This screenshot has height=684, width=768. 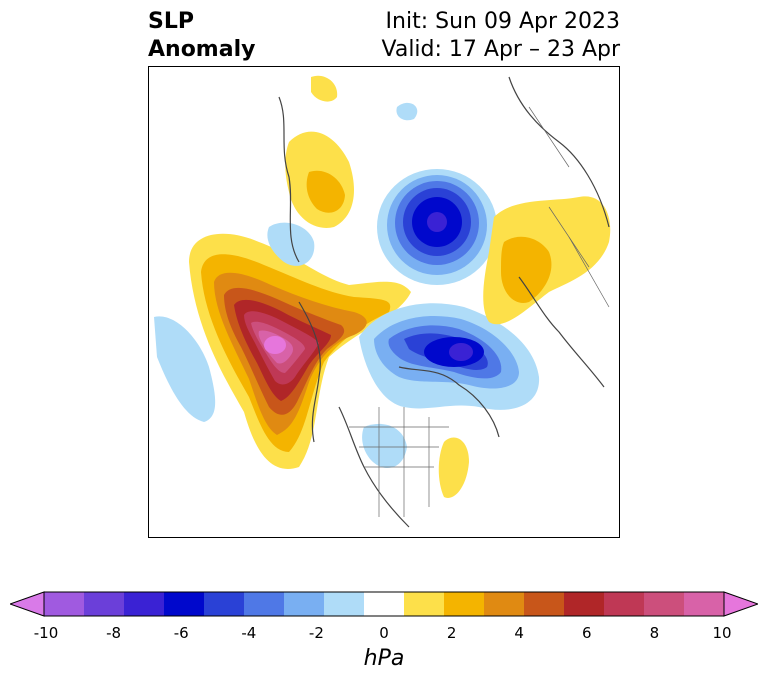 I want to click on colorbar-tick-label: -10, so click(x=46, y=633).